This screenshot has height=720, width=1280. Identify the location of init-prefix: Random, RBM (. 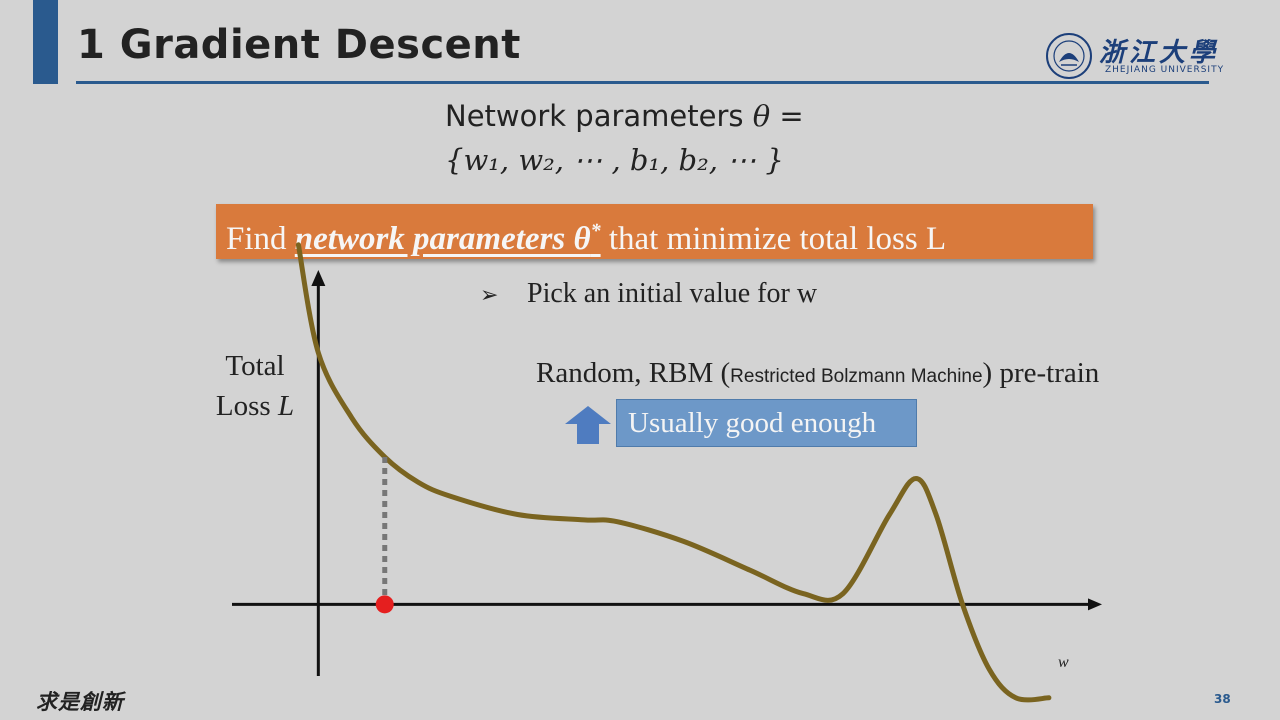
(633, 373).